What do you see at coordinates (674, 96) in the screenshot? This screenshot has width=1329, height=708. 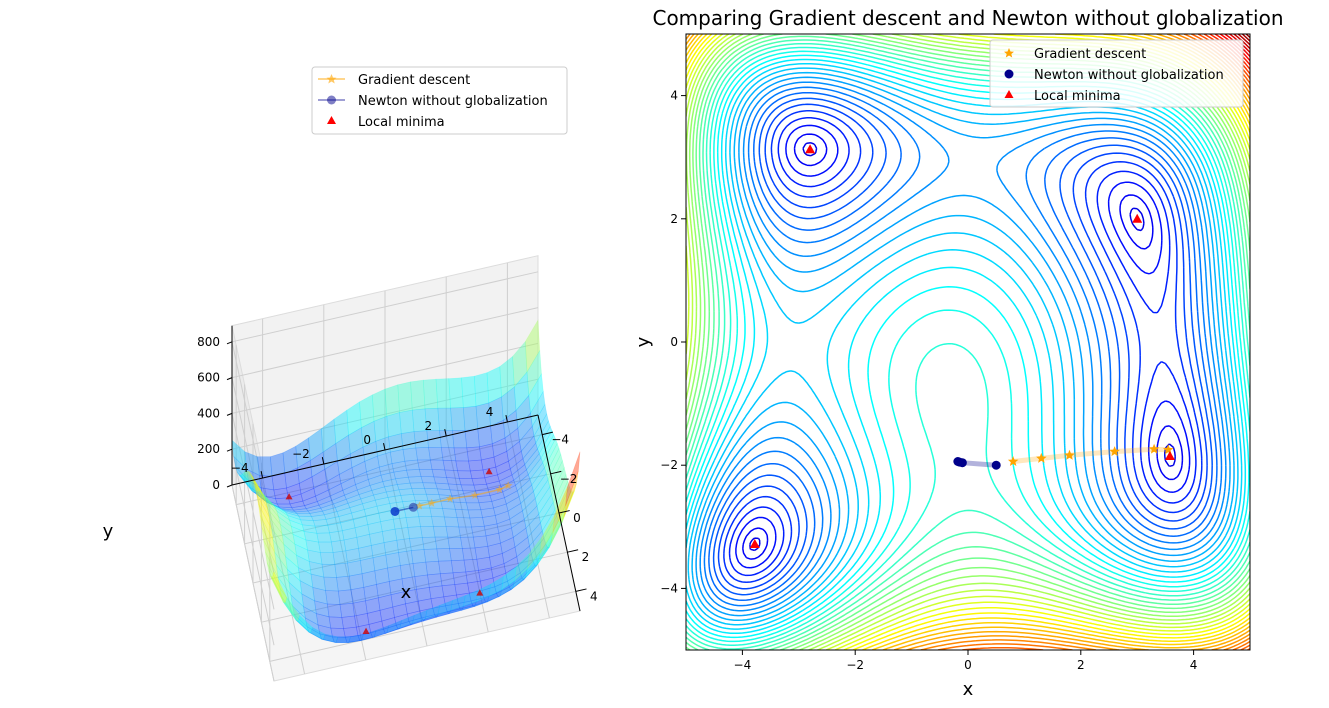 I see `y-tick-label: 4` at bounding box center [674, 96].